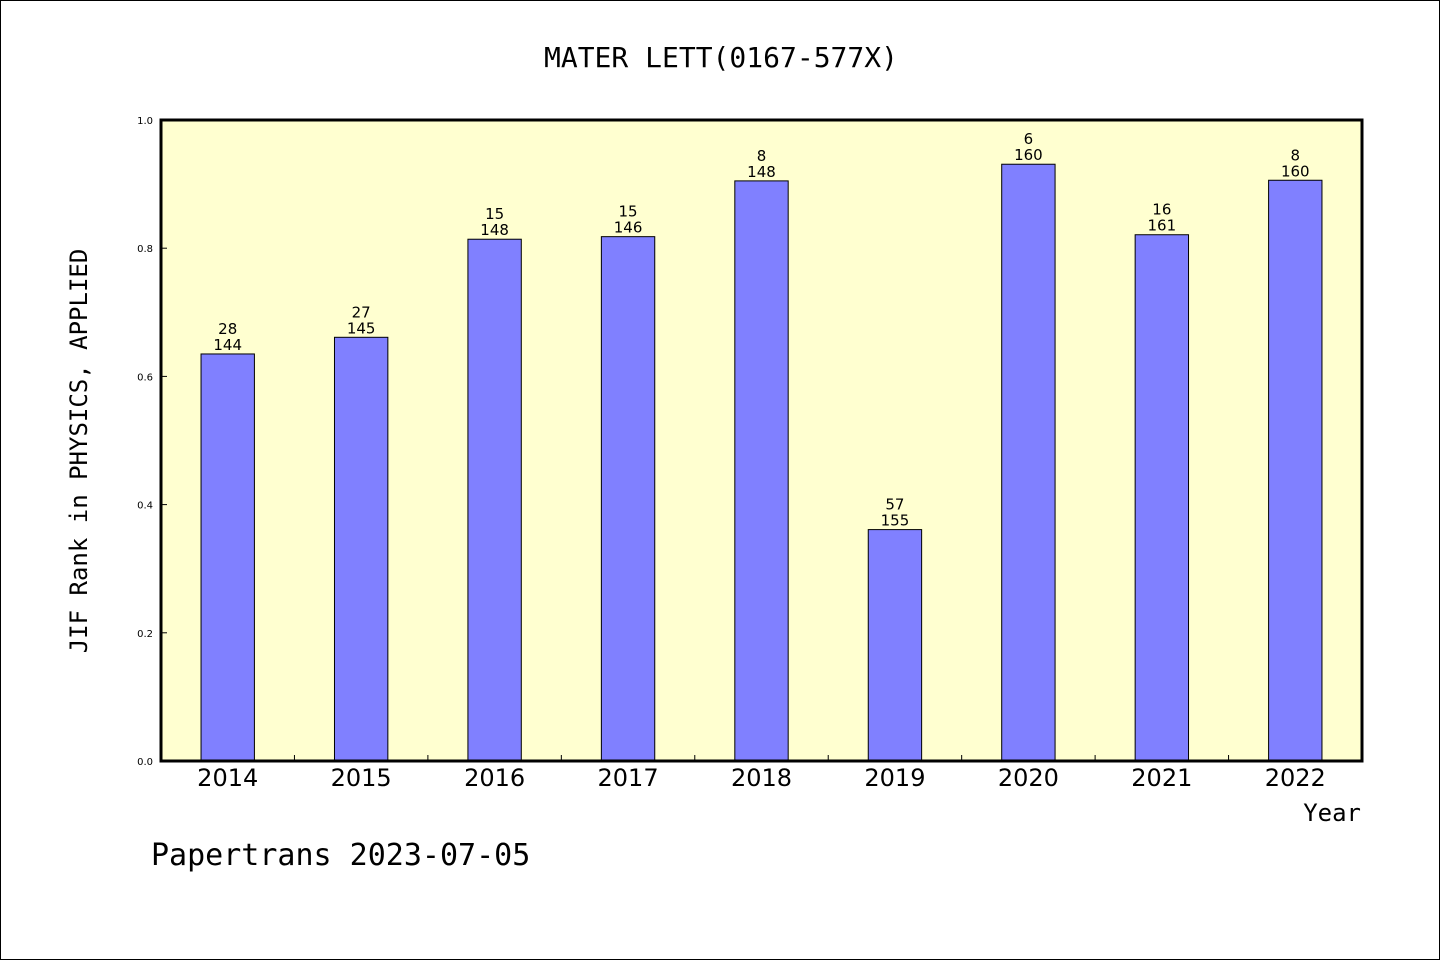 The height and width of the screenshot is (961, 1440). Describe the element at coordinates (227, 778) in the screenshot. I see `x-tick-label: 2014` at that location.